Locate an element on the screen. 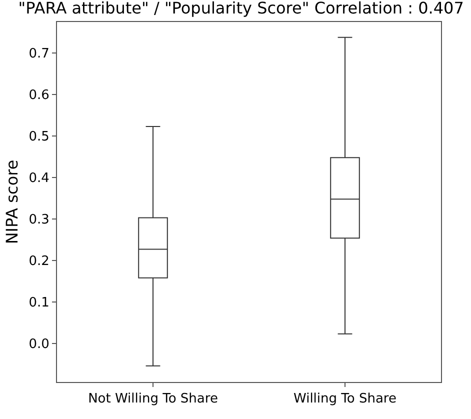 This screenshot has height=419, width=471. chart-title: "PARA attribute" / "Popularity Score" Correlation : 0.407 is located at coordinates (241, 9).